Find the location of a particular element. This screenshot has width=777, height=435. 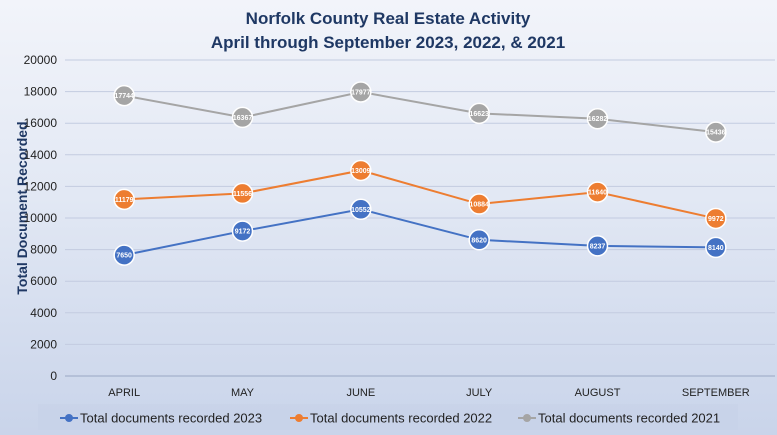

data-label: 16367 is located at coordinates (243, 118).